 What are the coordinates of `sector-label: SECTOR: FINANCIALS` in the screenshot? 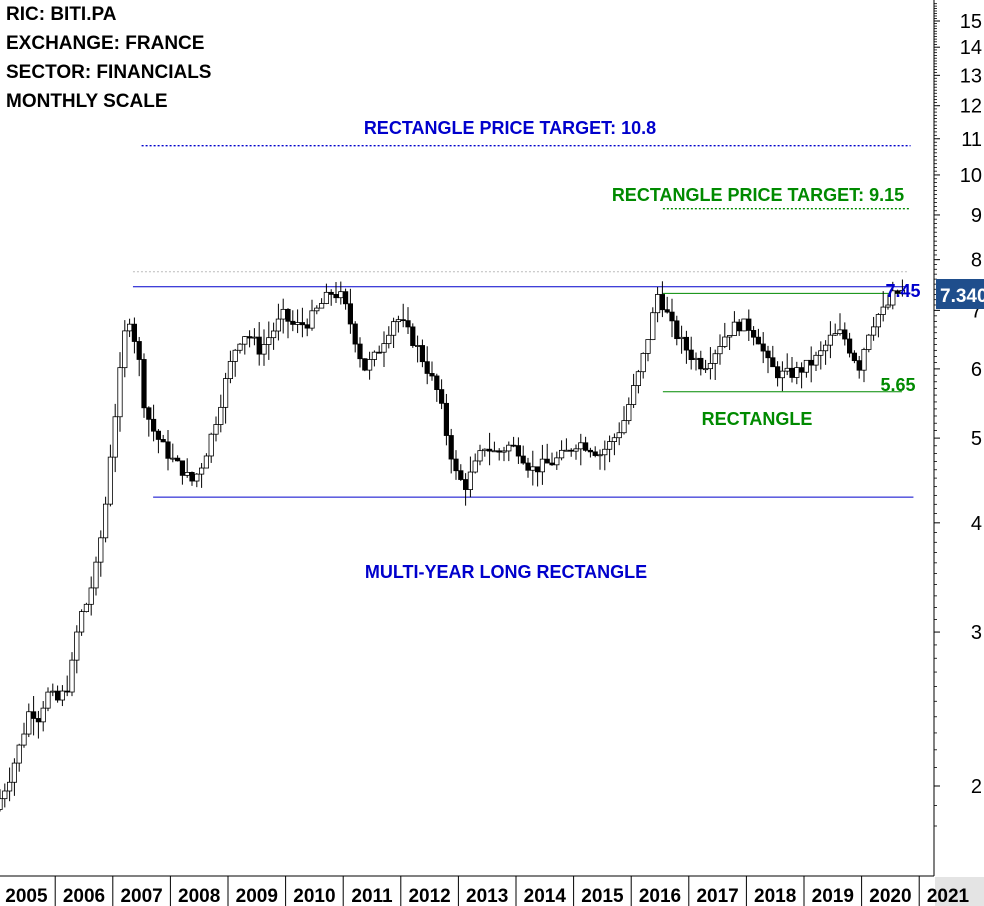 It's located at (109, 72).